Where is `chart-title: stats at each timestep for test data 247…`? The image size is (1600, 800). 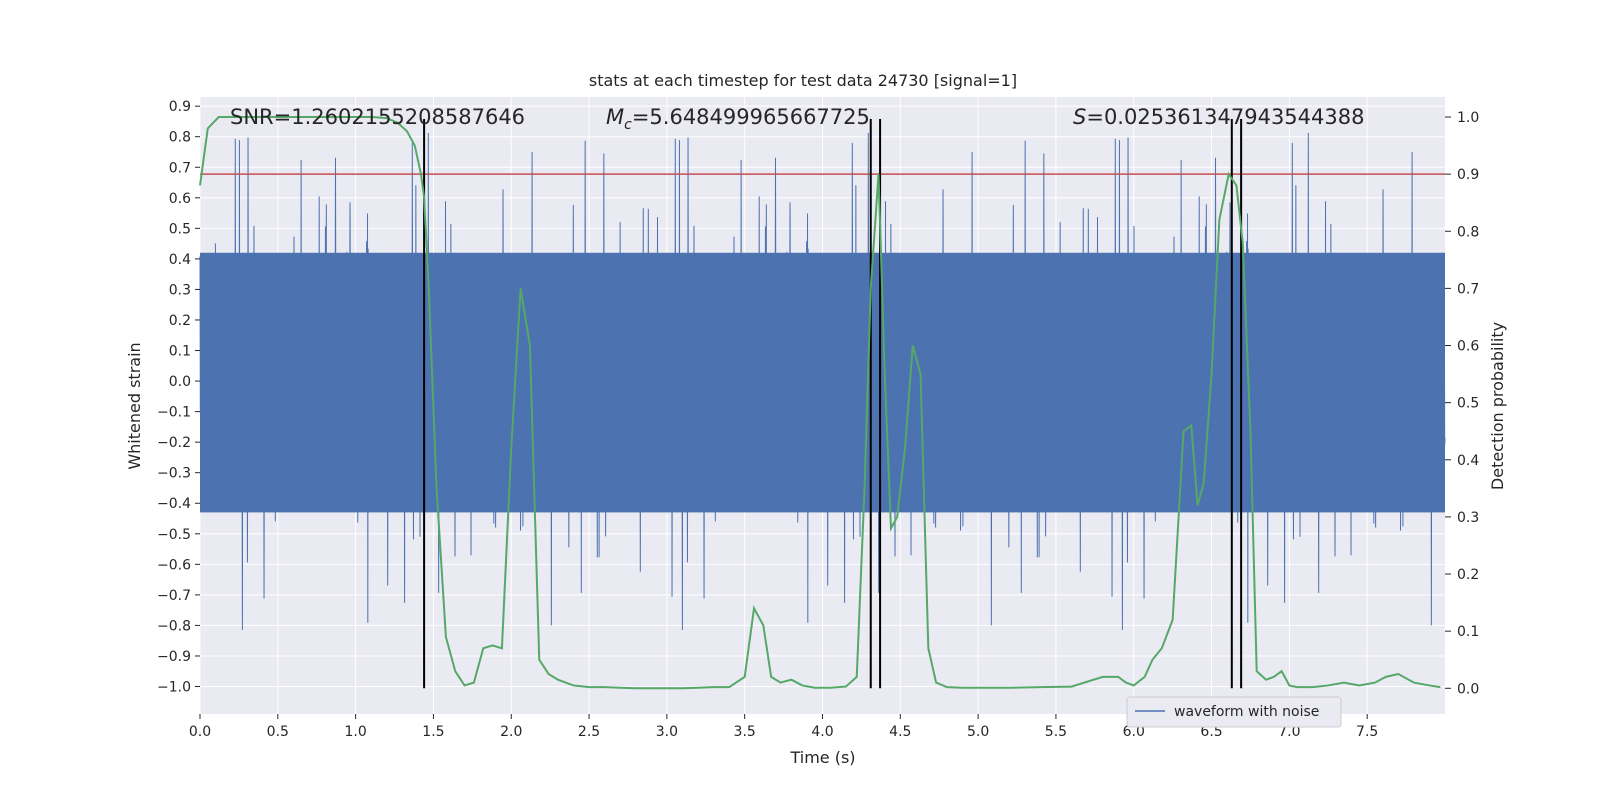 chart-title: stats at each timestep for test data 247… is located at coordinates (803, 80).